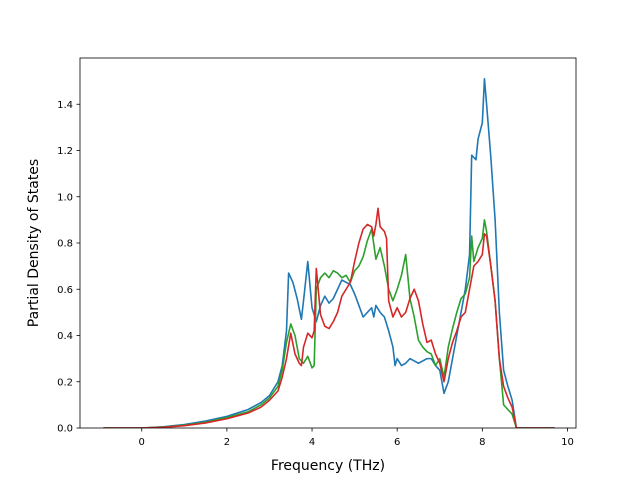 The image size is (640, 480). Describe the element at coordinates (65, 336) in the screenshot. I see `y-tick-label: 0.4` at that location.